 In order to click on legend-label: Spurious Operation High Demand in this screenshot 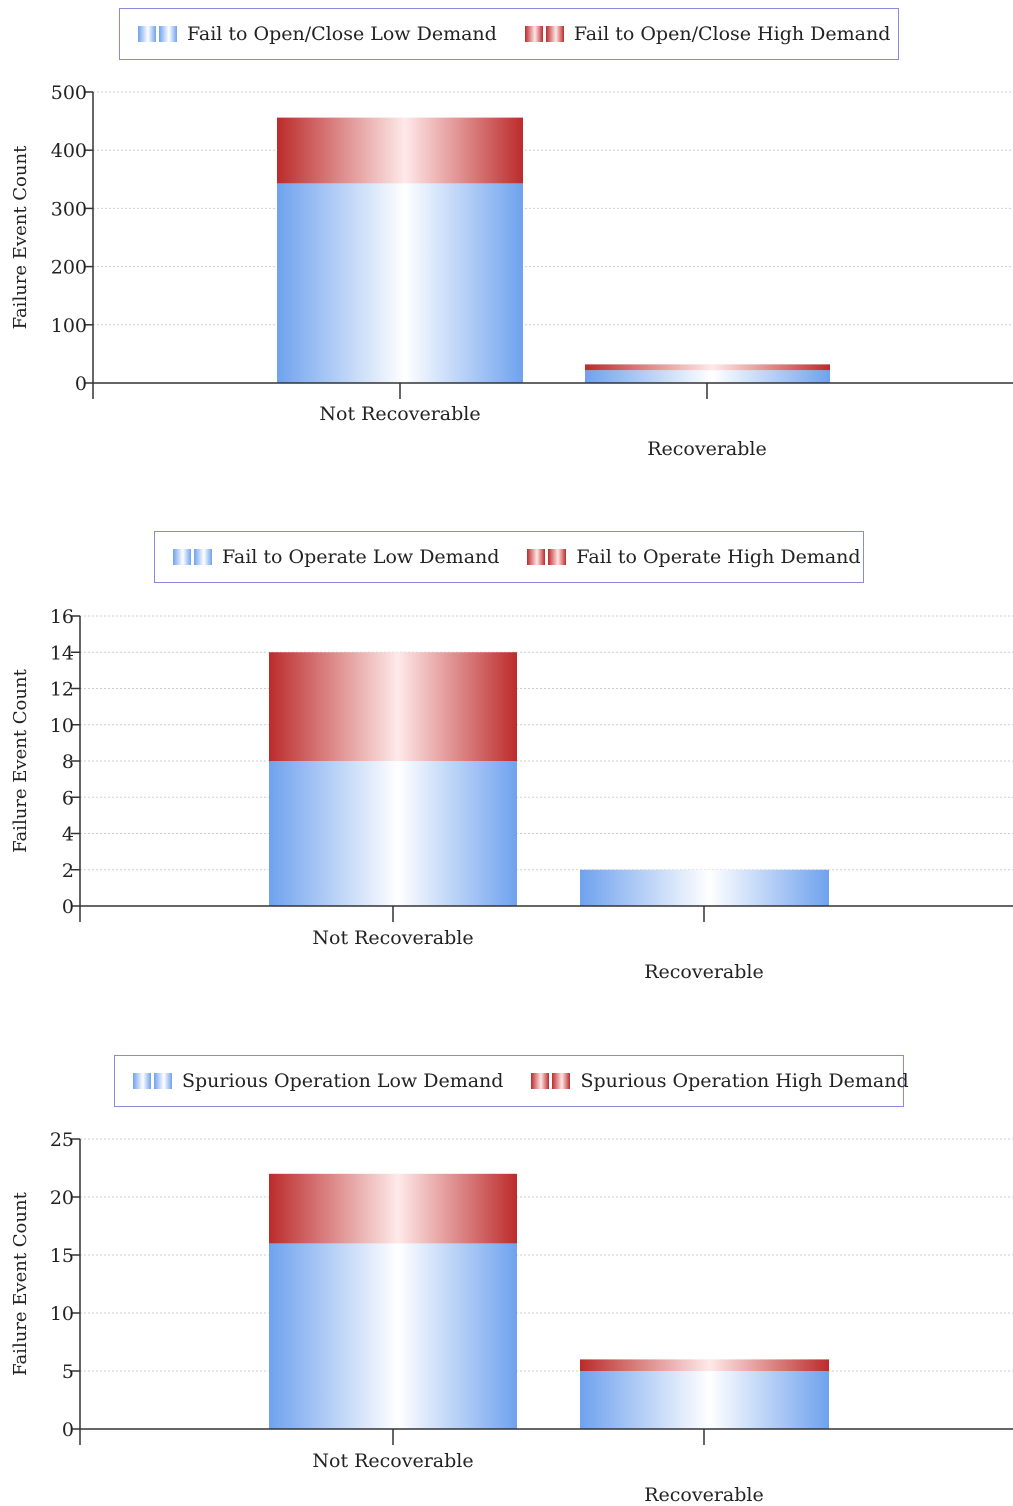, I will do `click(744, 1081)`.